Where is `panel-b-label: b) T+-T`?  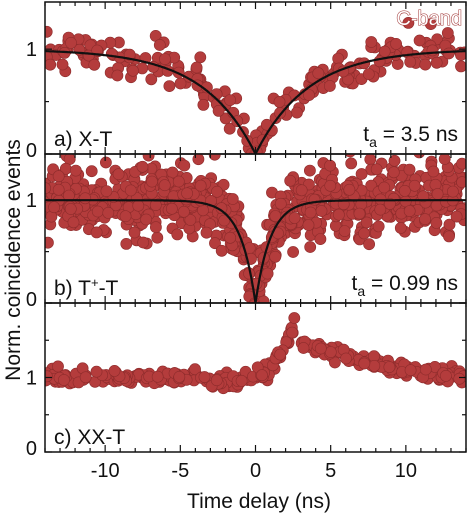
panel-b-label: b) T+-T is located at coordinates (86, 287).